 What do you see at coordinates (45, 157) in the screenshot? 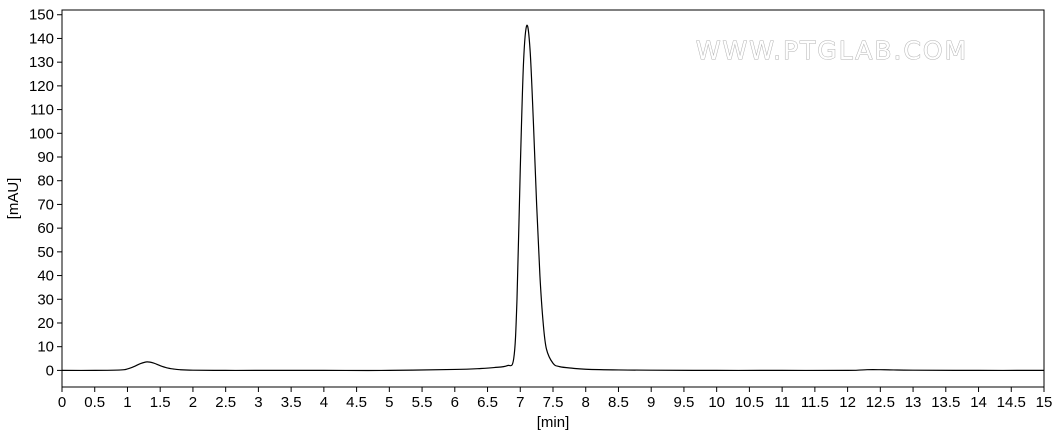
I see `y-tick-label: 90` at bounding box center [45, 157].